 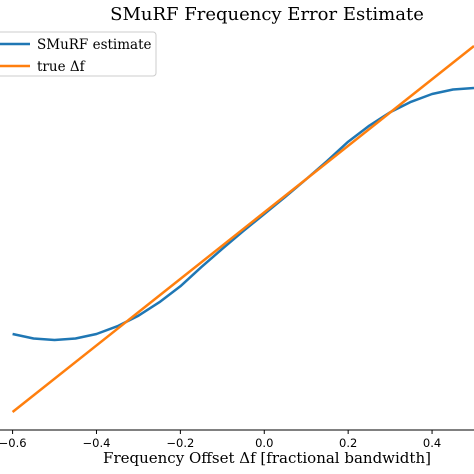 What do you see at coordinates (432, 443) in the screenshot?
I see `x-tick-label: 0.4` at bounding box center [432, 443].